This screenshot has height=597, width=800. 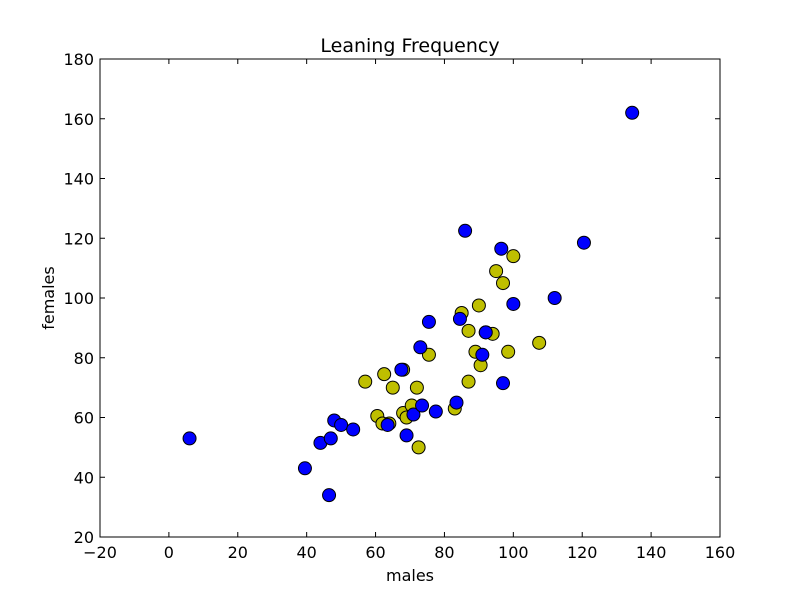 What do you see at coordinates (410, 575) in the screenshot?
I see `x-axis-label: males` at bounding box center [410, 575].